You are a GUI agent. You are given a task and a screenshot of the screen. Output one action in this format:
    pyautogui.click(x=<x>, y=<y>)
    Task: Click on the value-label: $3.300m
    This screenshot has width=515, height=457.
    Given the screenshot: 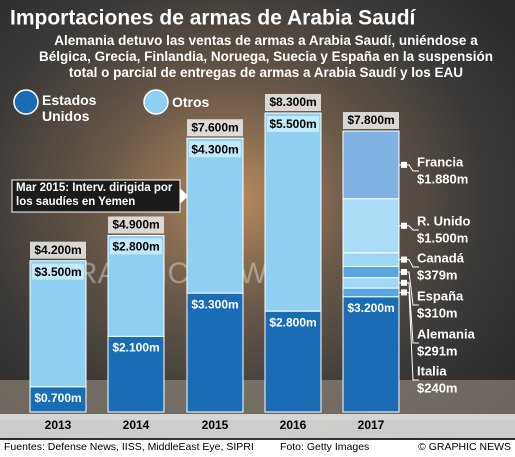 What is the action you would take?
    pyautogui.click(x=214, y=304)
    